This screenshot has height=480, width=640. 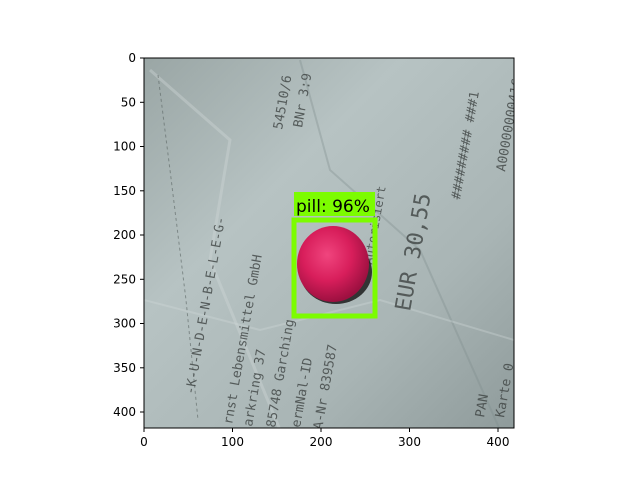 I want to click on y-tick-label: 350, so click(x=124, y=368).